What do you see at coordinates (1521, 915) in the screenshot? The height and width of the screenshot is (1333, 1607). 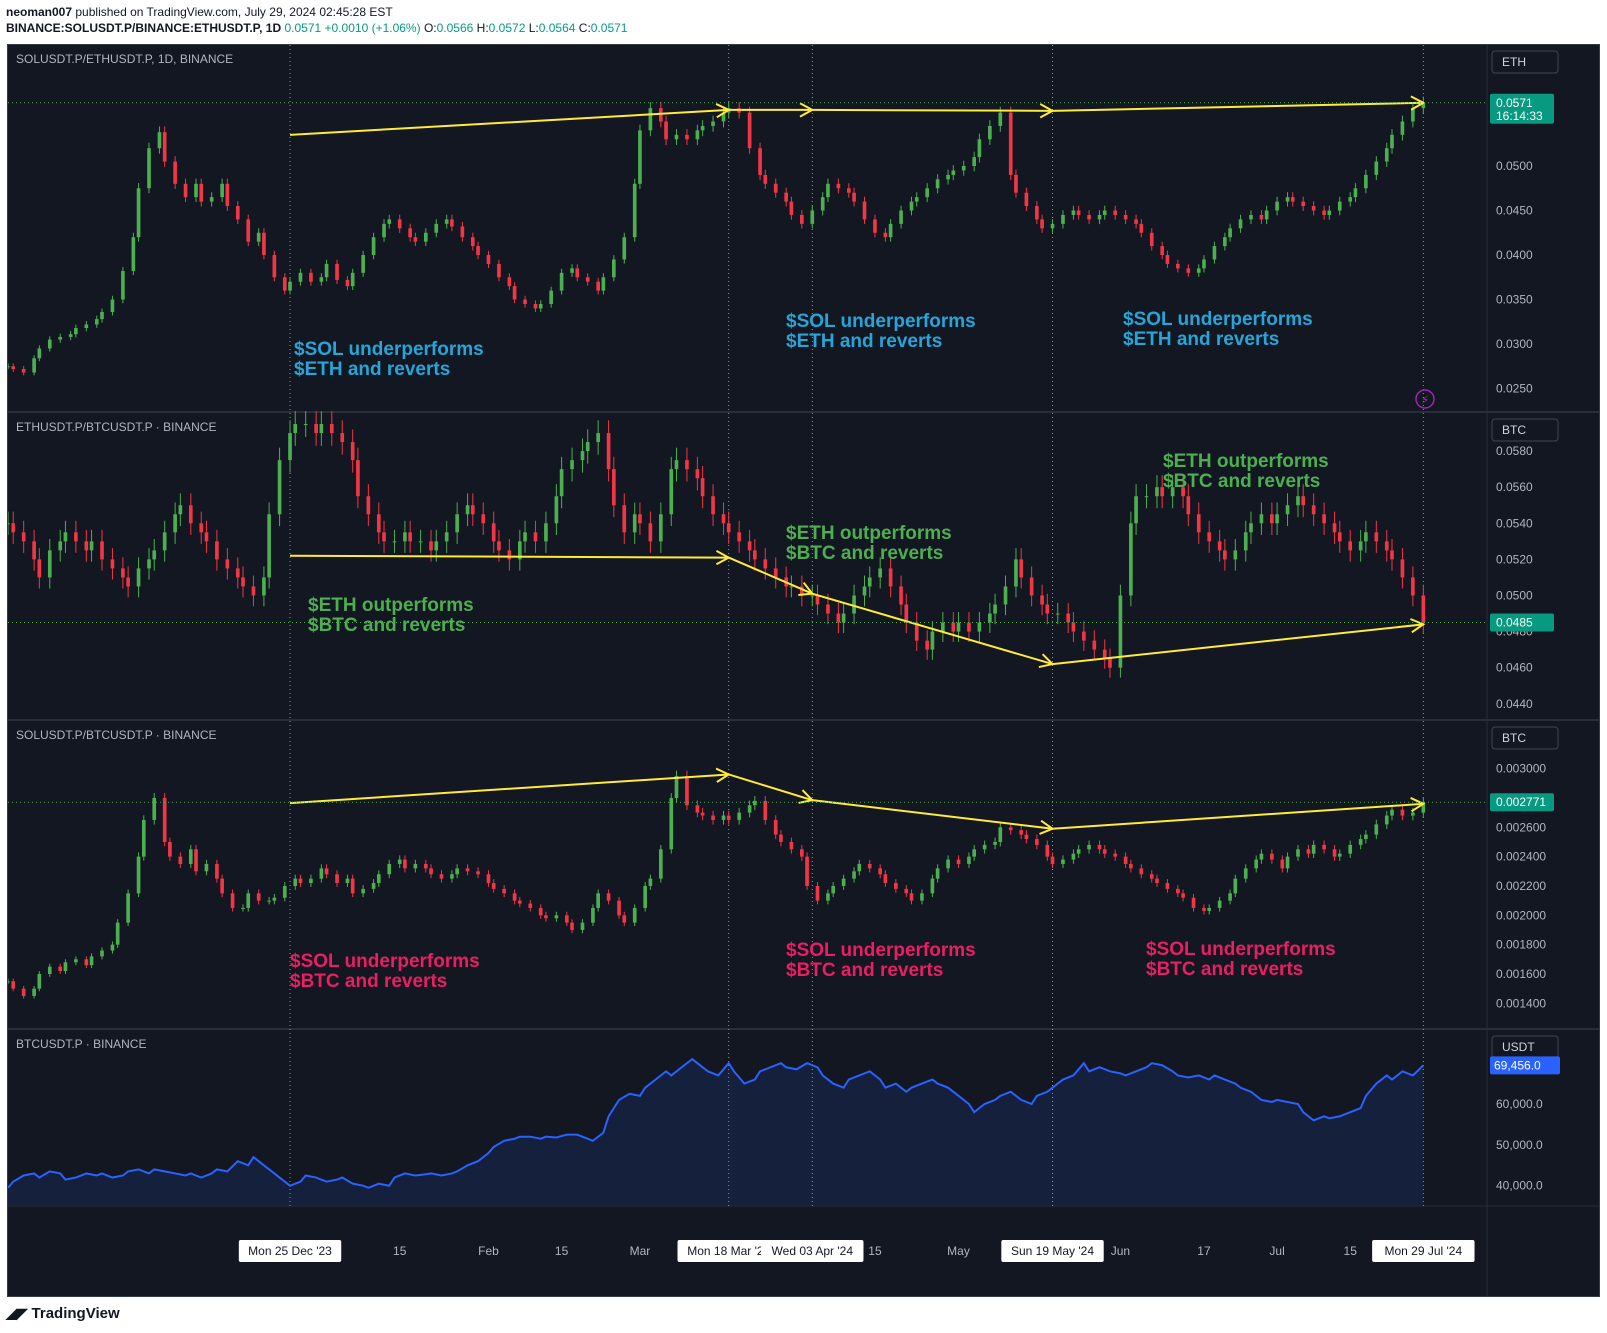 I see `y-tick-label: 0.002000` at bounding box center [1521, 915].